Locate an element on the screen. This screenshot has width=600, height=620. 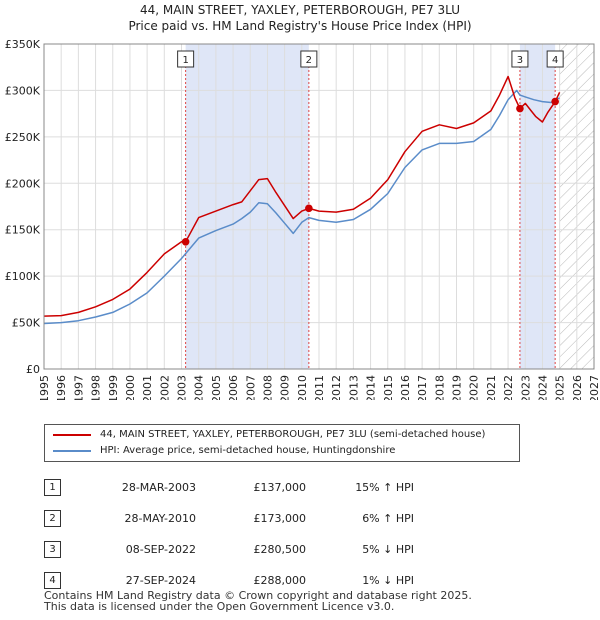
legend-swatch-property is located at coordinates (72, 435).